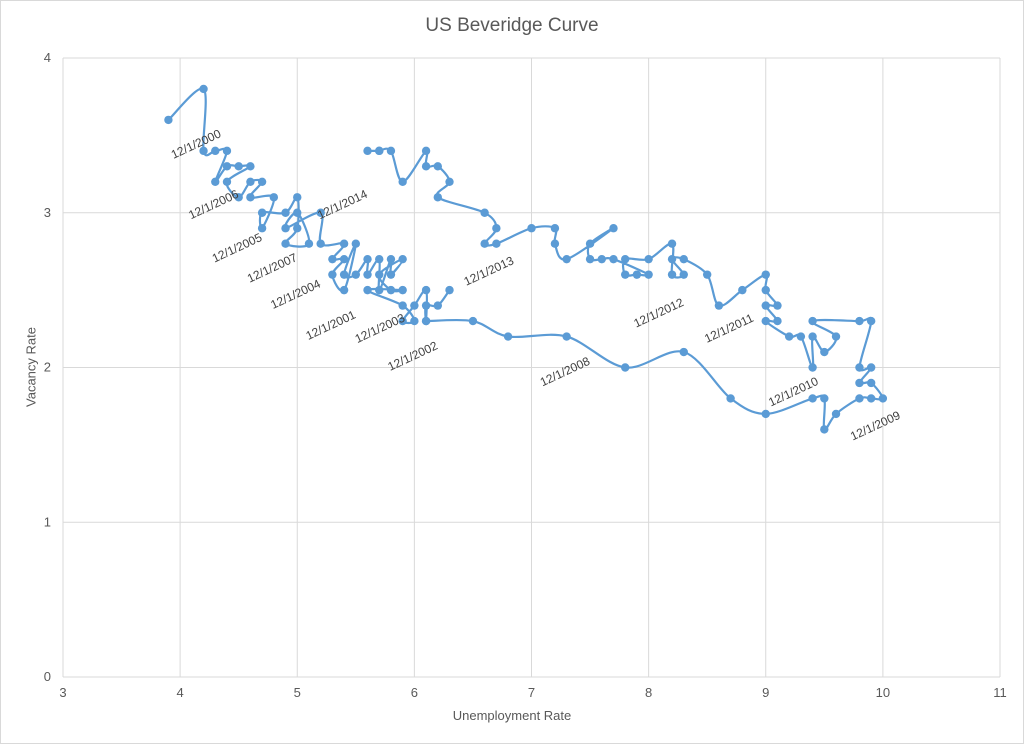  What do you see at coordinates (196, 143) in the screenshot?
I see `date-annotation: 12/1/2000` at bounding box center [196, 143].